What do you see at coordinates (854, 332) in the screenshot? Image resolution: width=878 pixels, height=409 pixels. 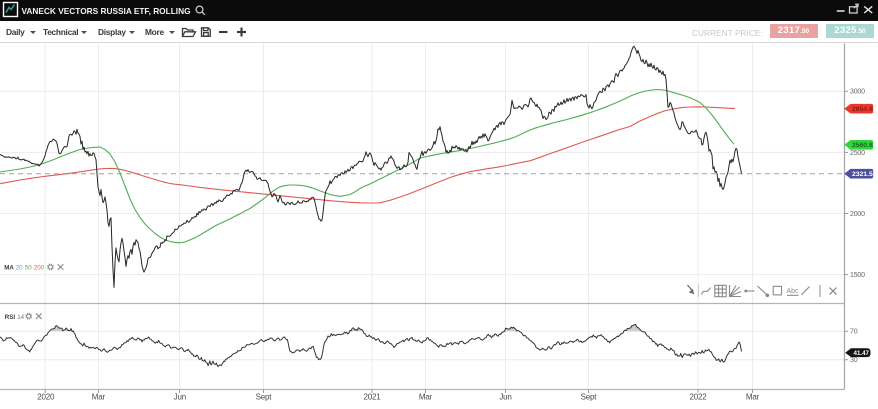 I see `svg-text: 70` at bounding box center [854, 332].